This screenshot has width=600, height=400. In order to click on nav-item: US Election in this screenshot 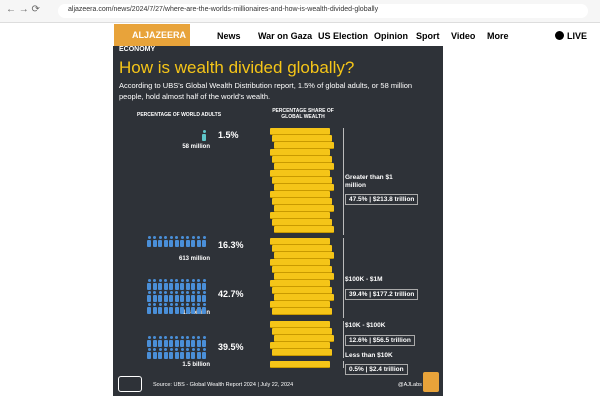, I will do `click(343, 36)`.